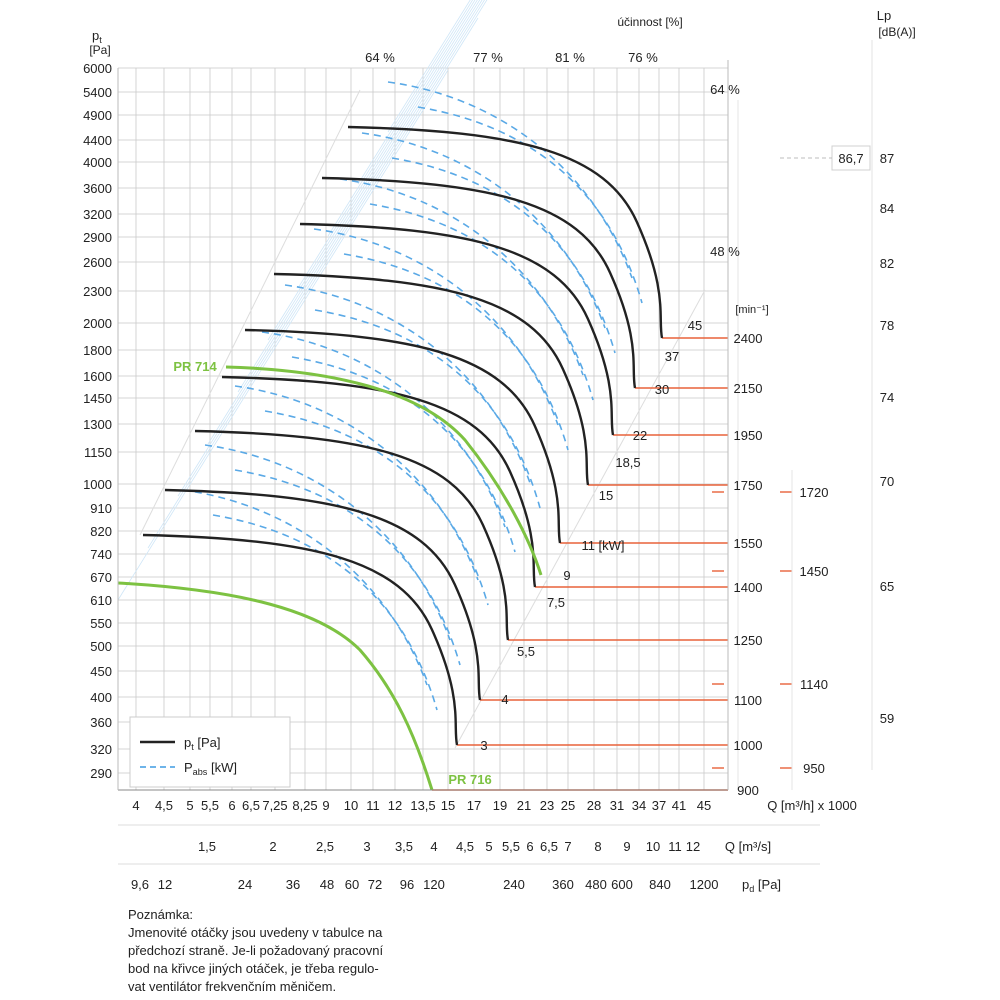  What do you see at coordinates (563, 884) in the screenshot?
I see `x-pd-tick-label: 360` at bounding box center [563, 884].